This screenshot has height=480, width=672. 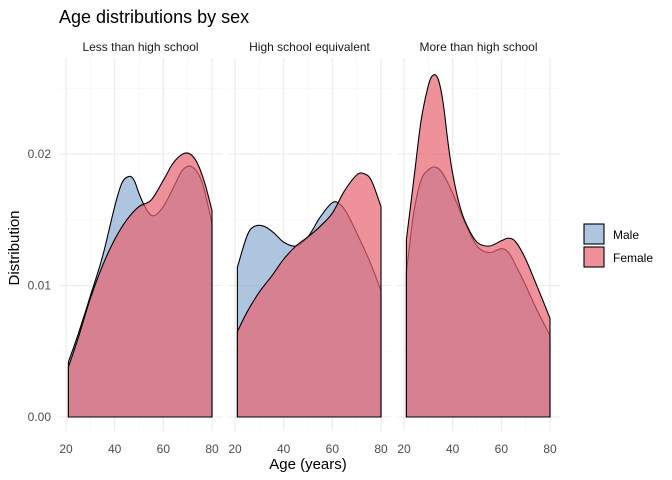 I want to click on y-tick-label: 0.02, so click(x=40, y=154).